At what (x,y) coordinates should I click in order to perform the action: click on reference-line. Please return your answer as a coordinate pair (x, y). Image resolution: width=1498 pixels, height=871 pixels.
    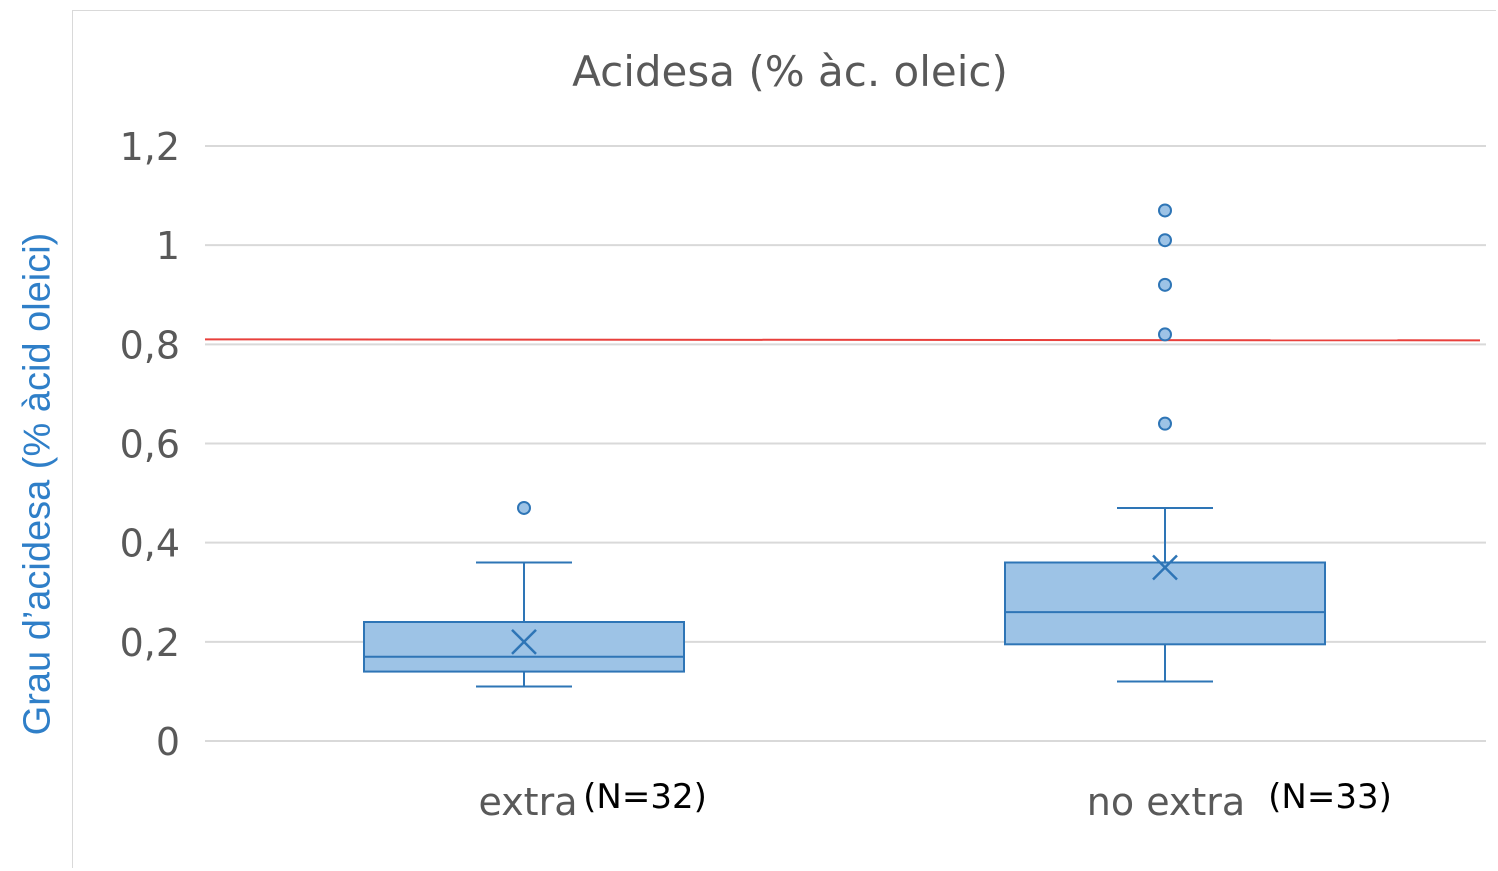
    Looking at the image, I should click on (842, 340).